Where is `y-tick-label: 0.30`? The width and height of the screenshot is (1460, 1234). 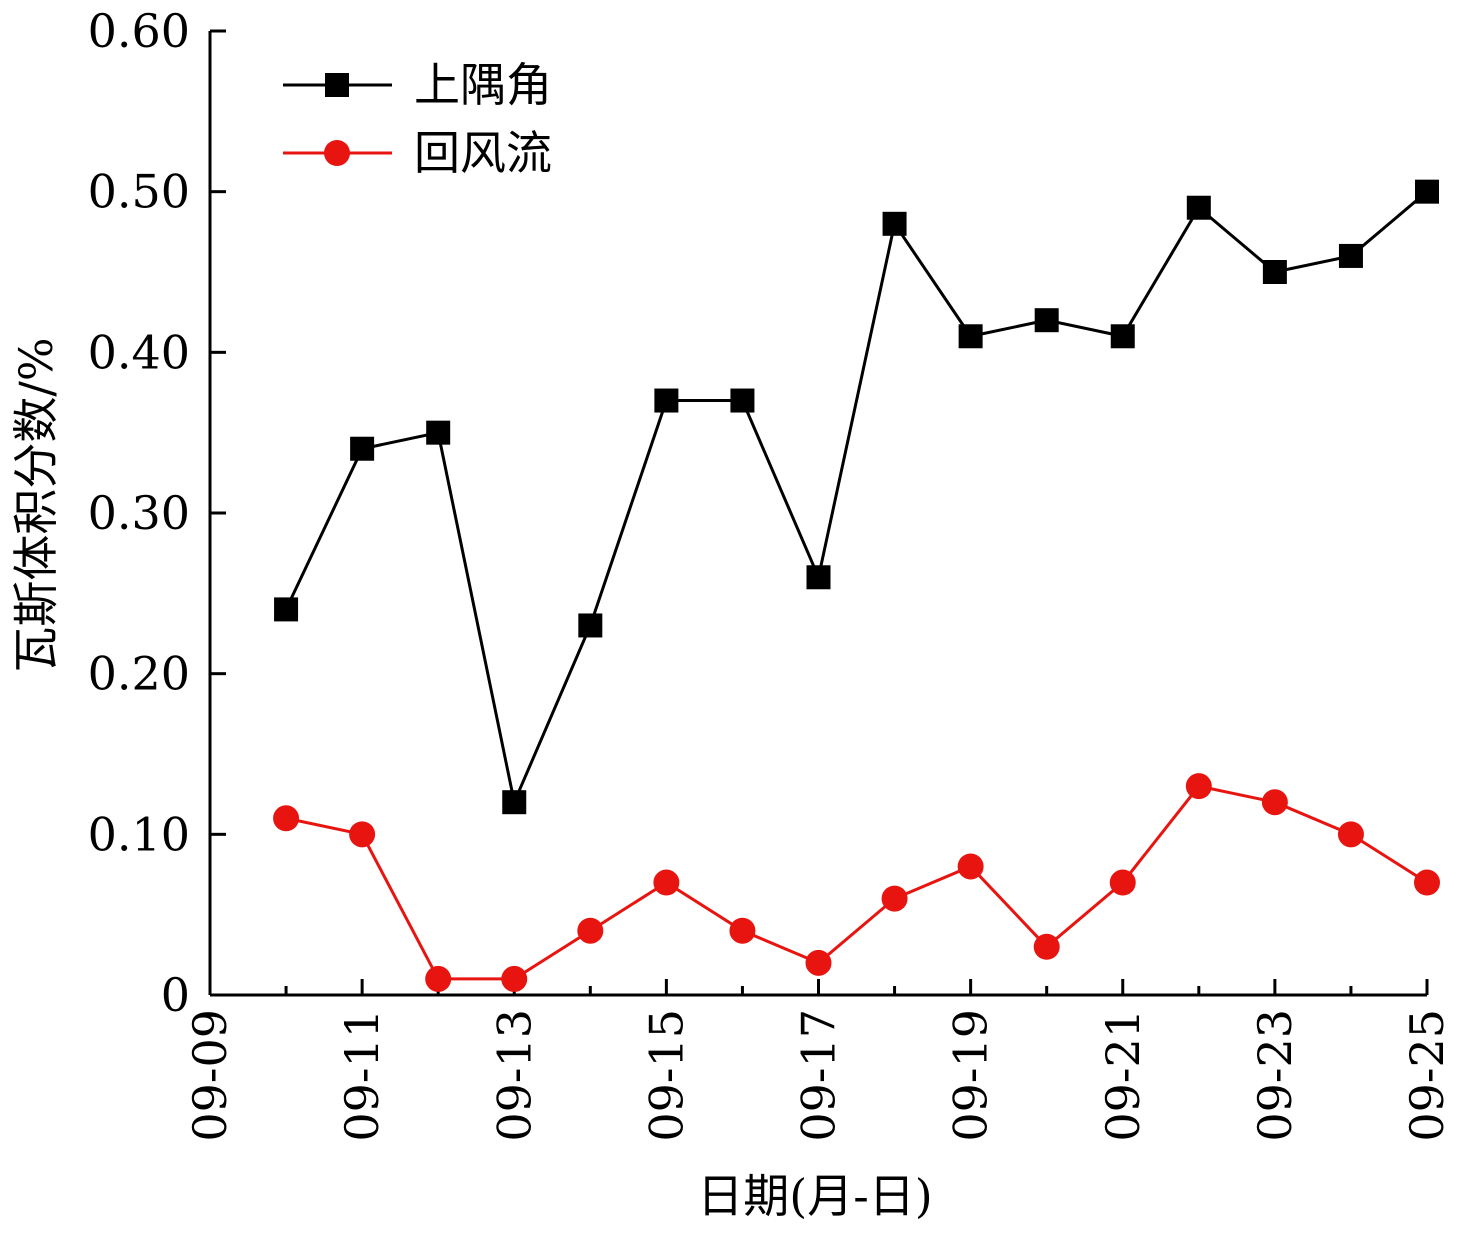 y-tick-label: 0.30 is located at coordinates (139, 513).